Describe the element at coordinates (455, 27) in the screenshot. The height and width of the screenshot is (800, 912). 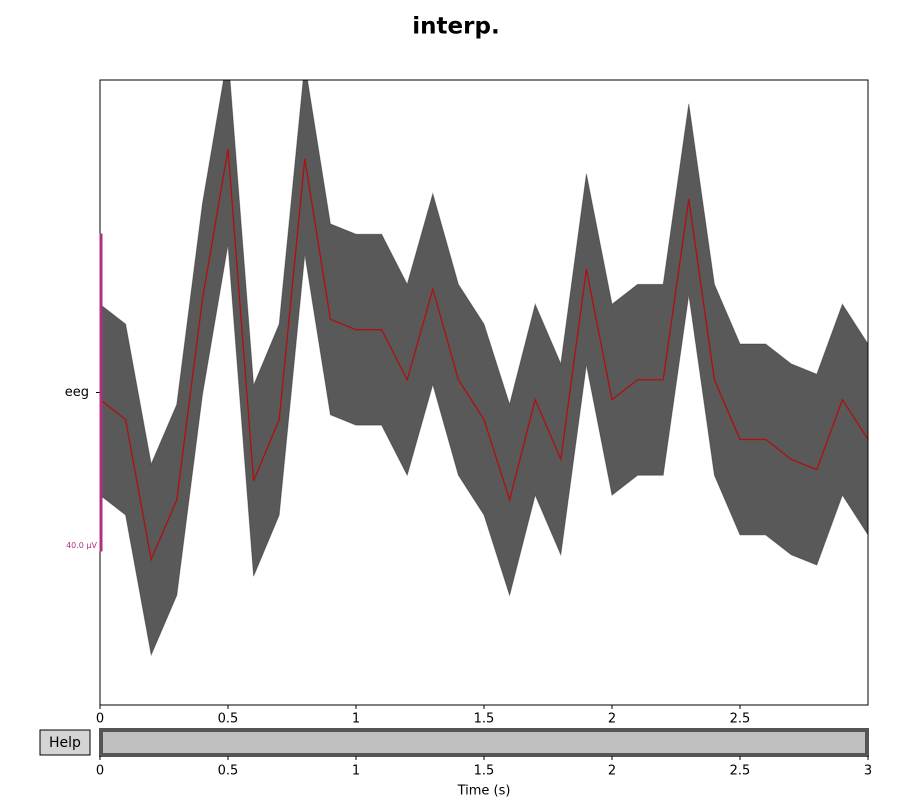
I see `chart-title: interp.` at that location.